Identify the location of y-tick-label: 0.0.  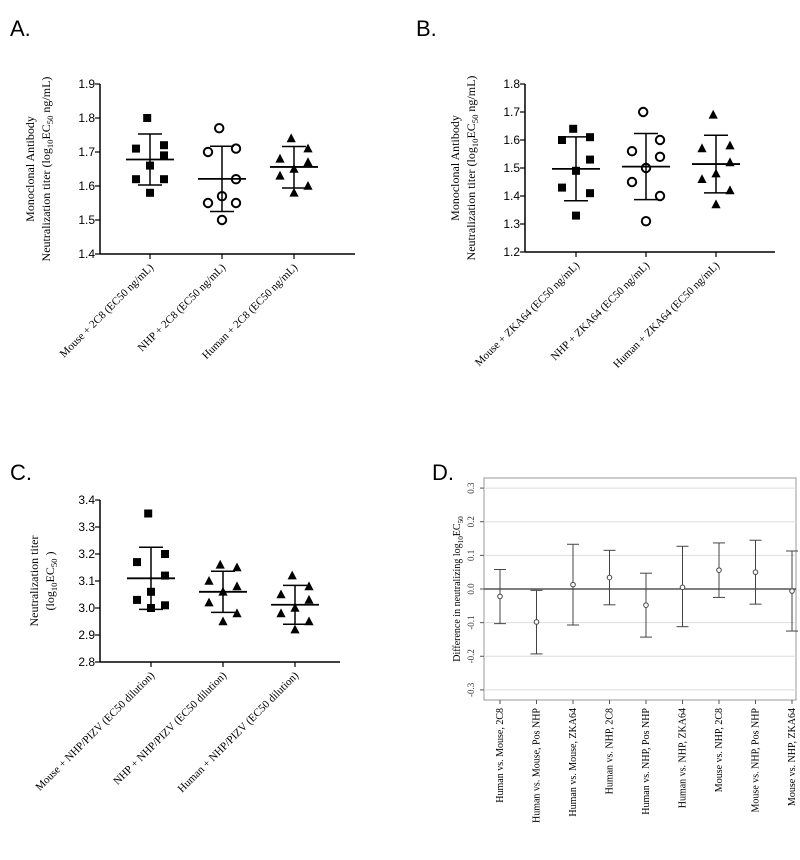
(471, 589).